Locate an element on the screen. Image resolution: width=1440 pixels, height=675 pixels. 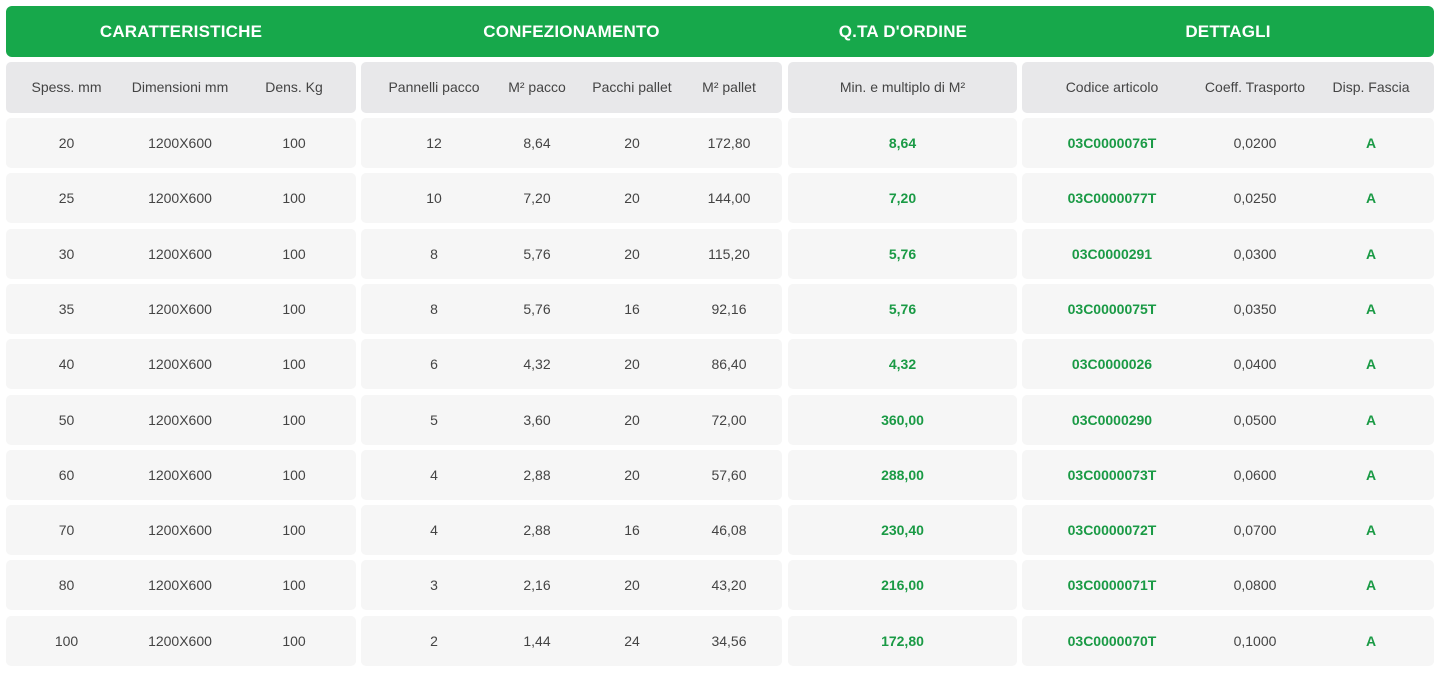
cell-codice: 03C0000026 is located at coordinates (1112, 364).